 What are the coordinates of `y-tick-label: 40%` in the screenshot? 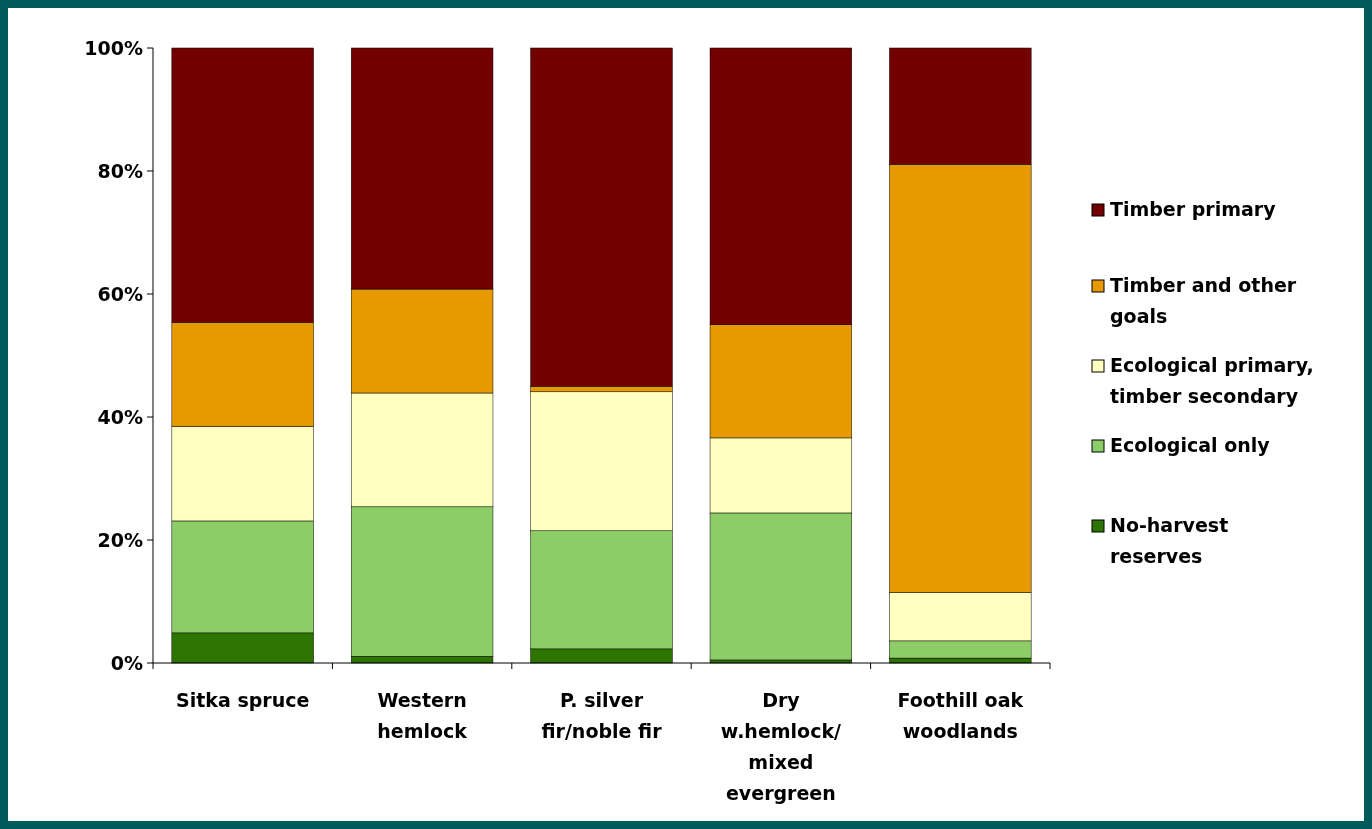 It's located at (120, 416).